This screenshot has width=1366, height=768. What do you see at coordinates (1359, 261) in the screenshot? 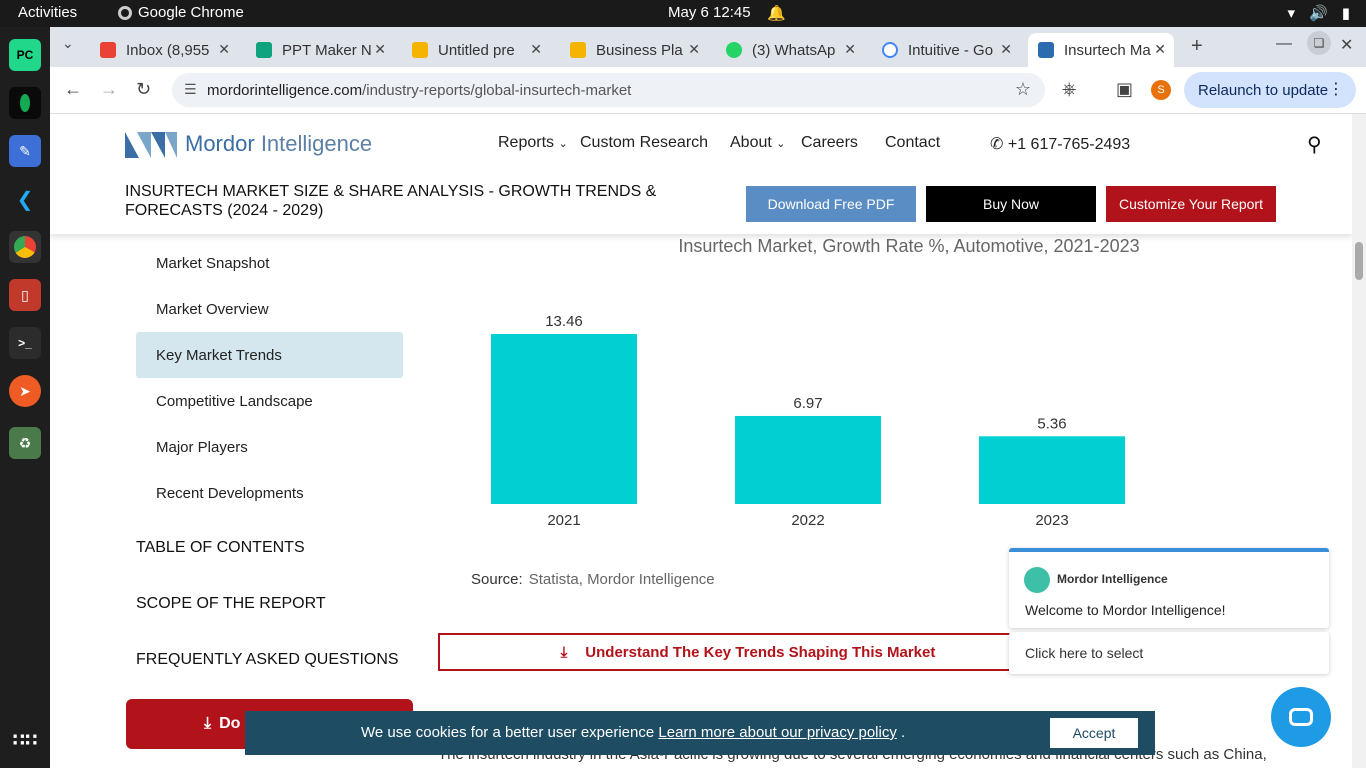
I see `scrollbar-thumb` at bounding box center [1359, 261].